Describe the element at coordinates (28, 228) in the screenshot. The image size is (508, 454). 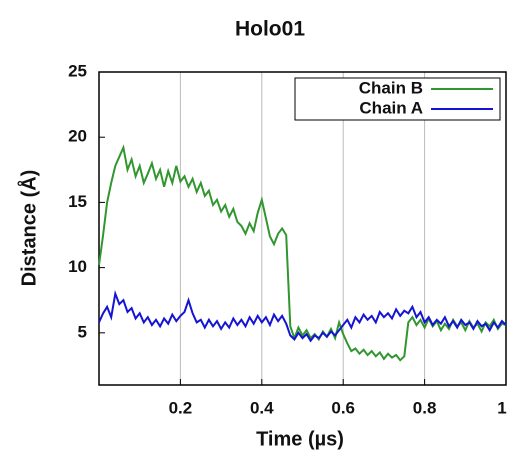
I see `y-axis-label: Distance (Å)` at that location.